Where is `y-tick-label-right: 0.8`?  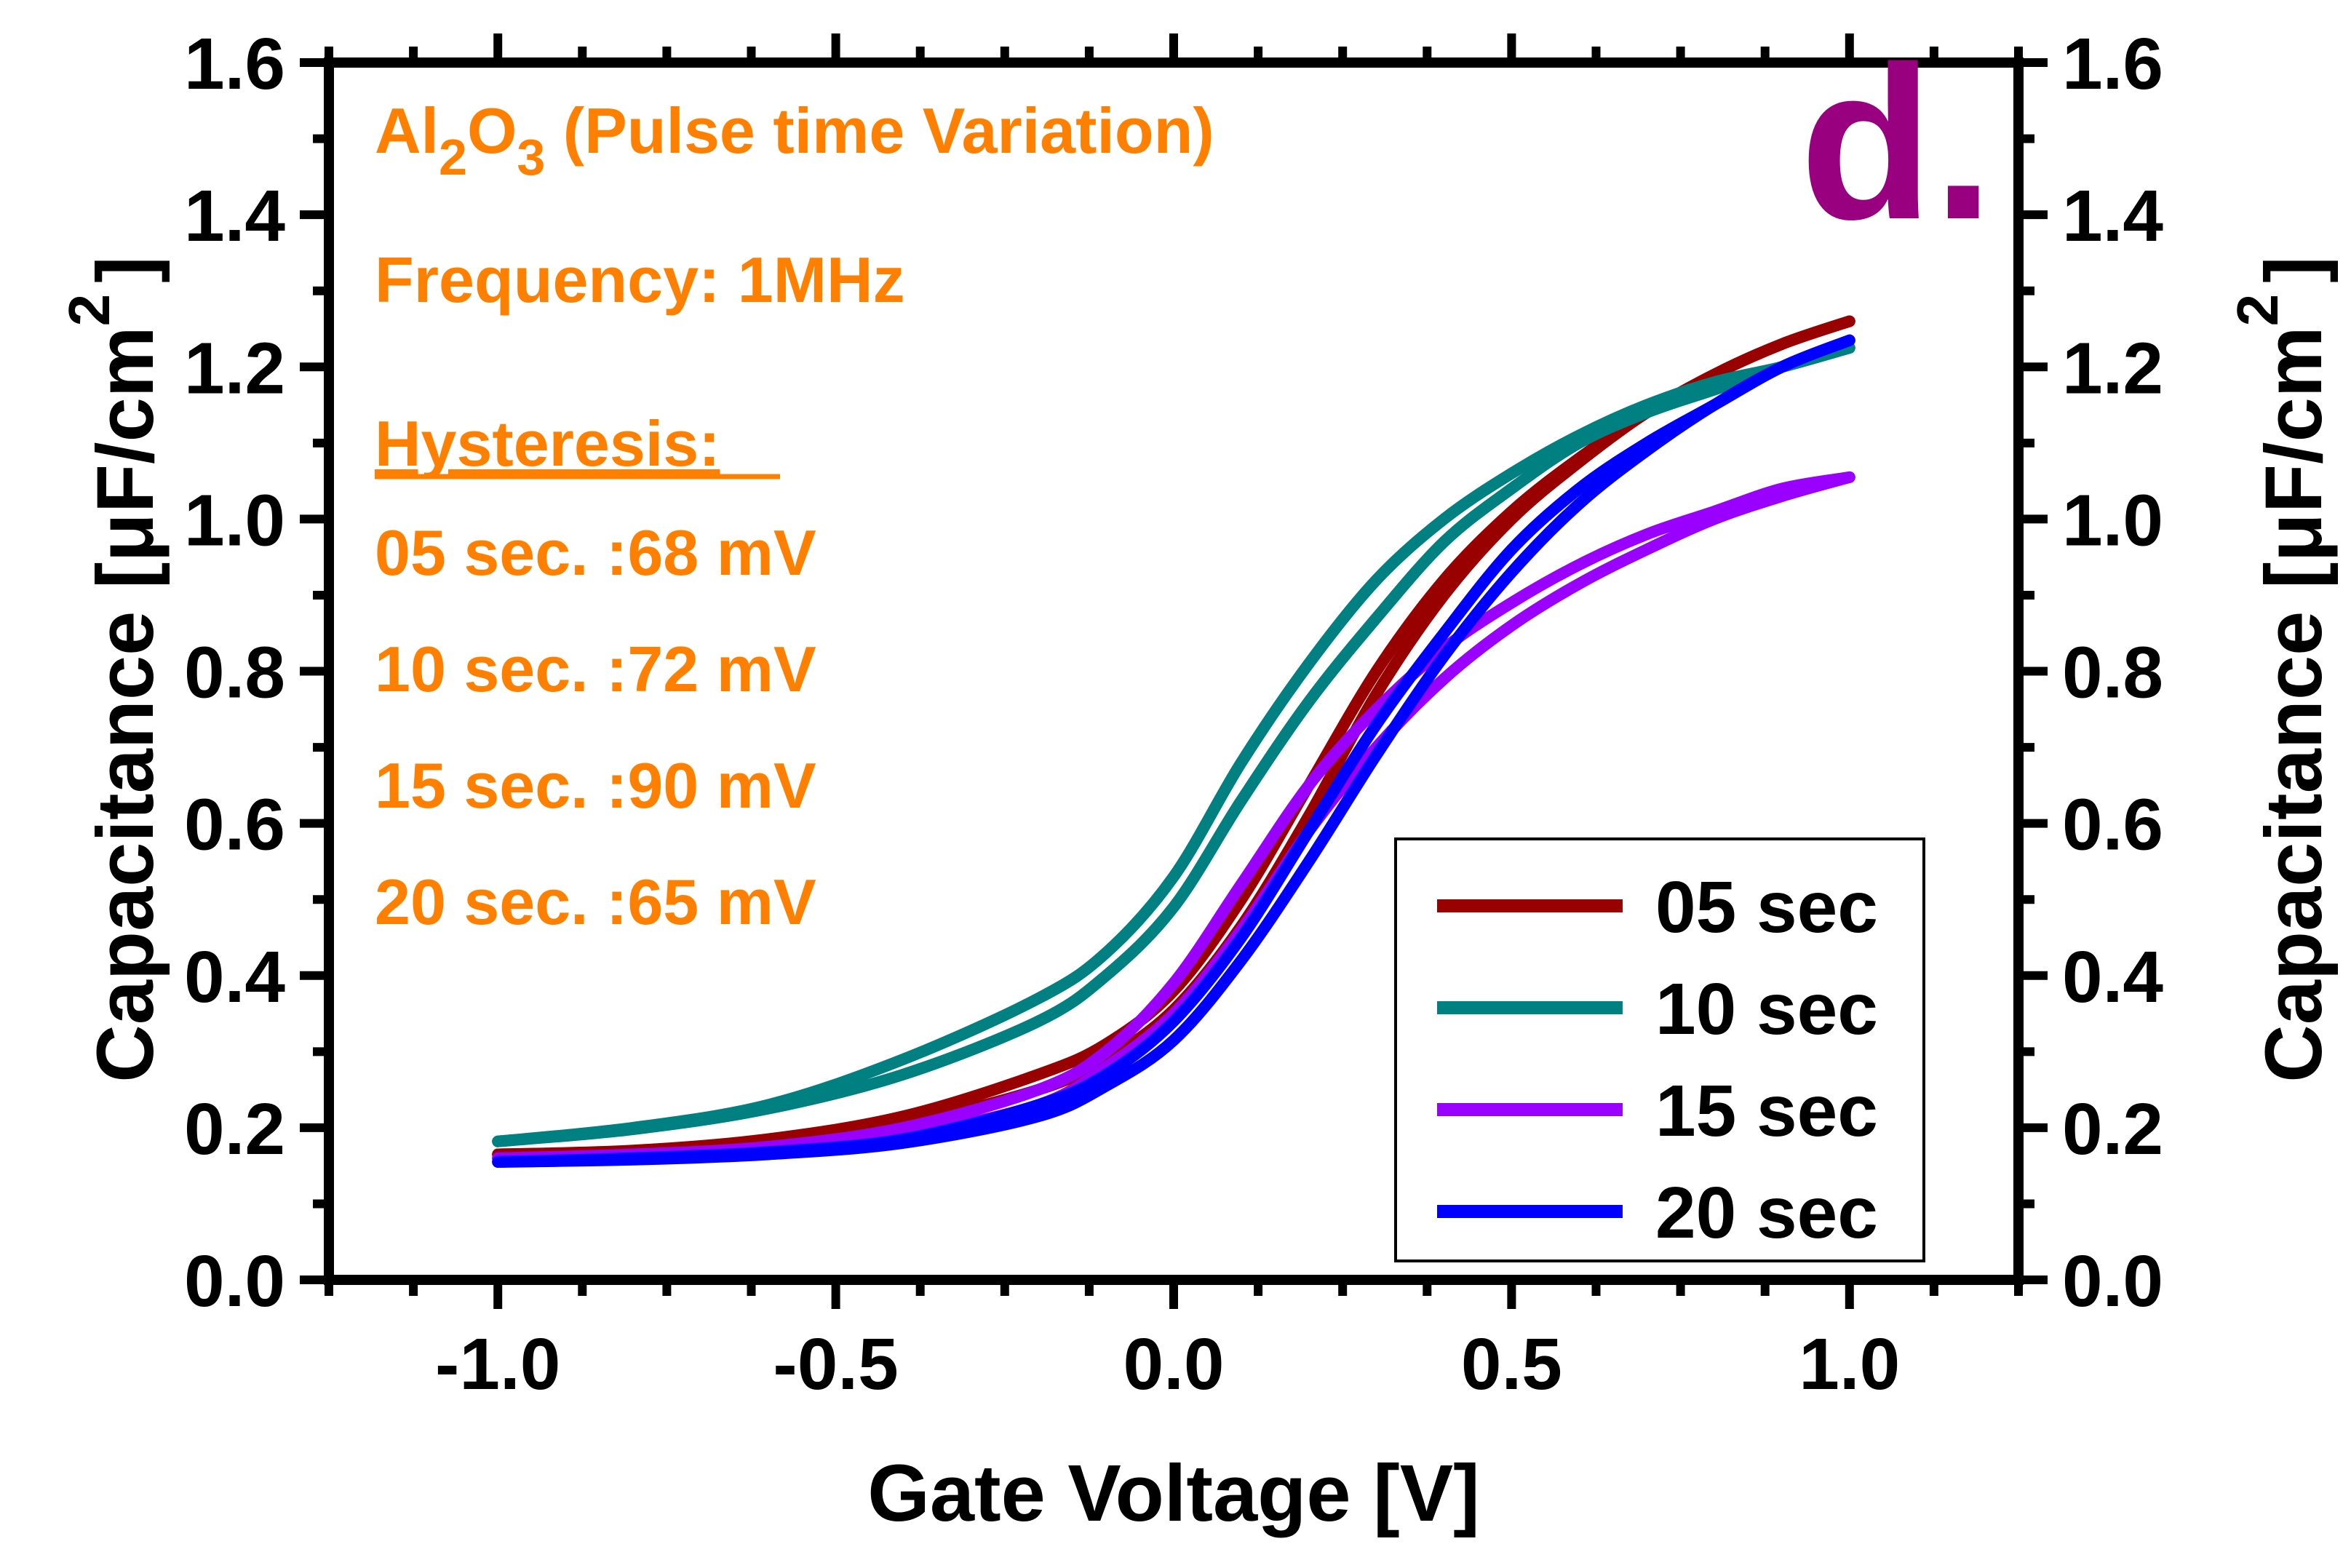
y-tick-label-right: 0.8 is located at coordinates (2112, 673).